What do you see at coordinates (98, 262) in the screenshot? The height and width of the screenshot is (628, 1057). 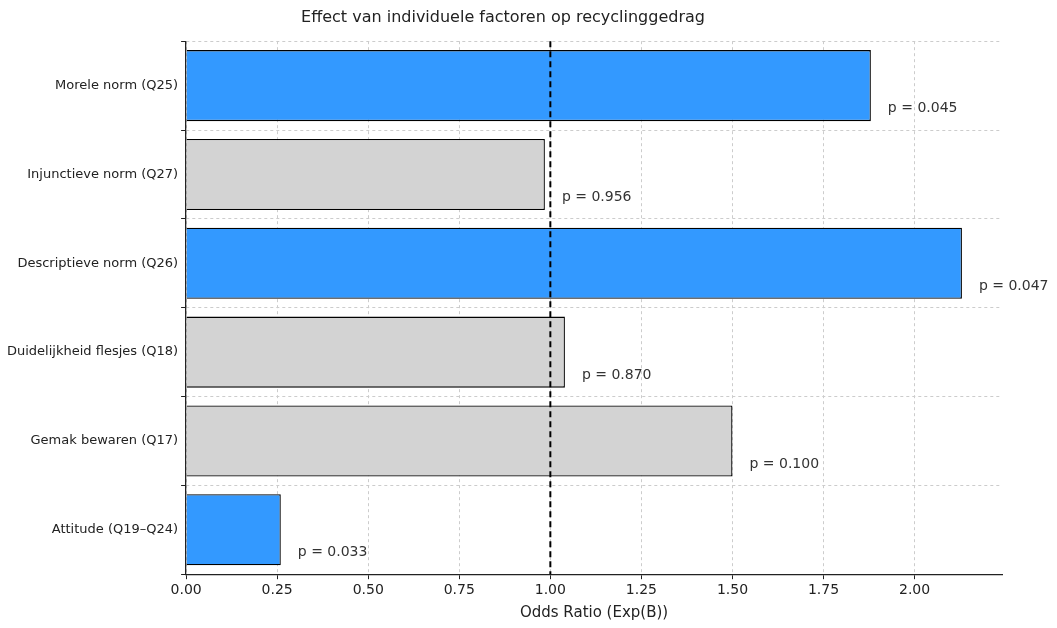 I see `y-tick-label: Descriptieve norm (Q26)` at bounding box center [98, 262].